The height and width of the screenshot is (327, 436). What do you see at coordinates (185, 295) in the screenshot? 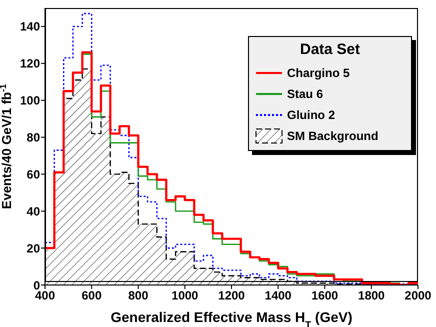
I see `x-tick-label: 1000` at bounding box center [185, 295].